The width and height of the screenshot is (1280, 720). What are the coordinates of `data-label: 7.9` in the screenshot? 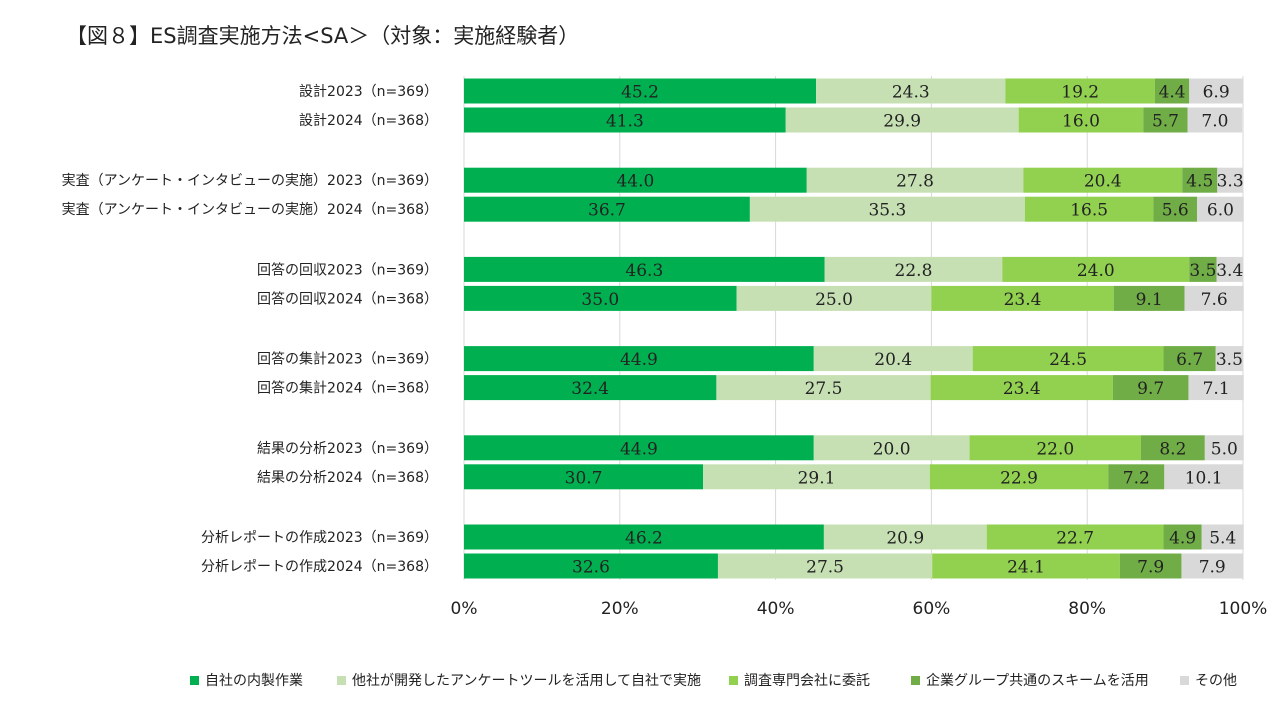 It's located at (1150, 568).